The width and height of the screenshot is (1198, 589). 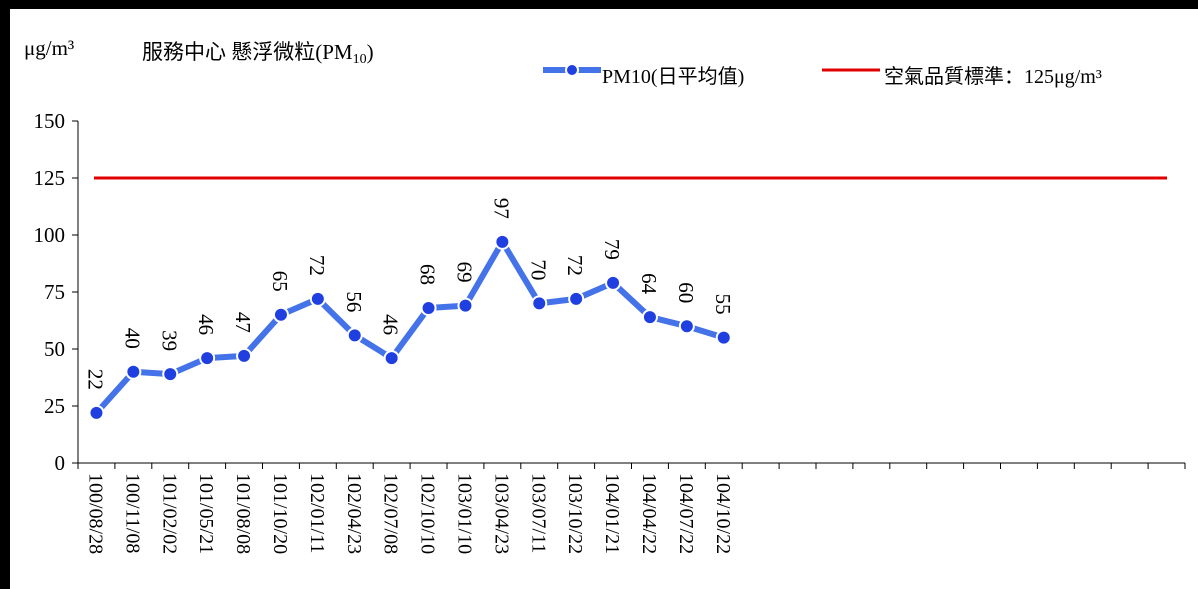 I want to click on pm10-data-label: 47, so click(x=243, y=322).